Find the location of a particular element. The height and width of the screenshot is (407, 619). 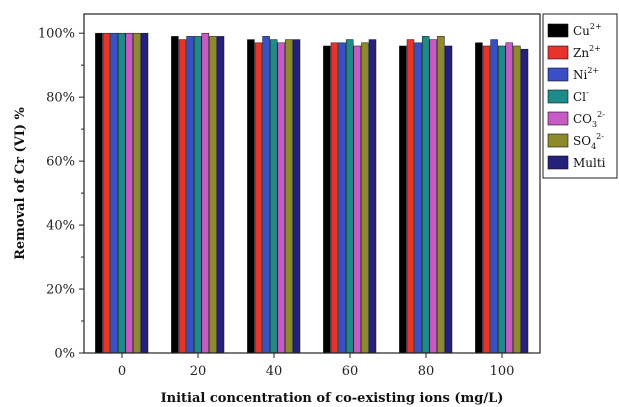

x-tick-label: 80 is located at coordinates (426, 371).